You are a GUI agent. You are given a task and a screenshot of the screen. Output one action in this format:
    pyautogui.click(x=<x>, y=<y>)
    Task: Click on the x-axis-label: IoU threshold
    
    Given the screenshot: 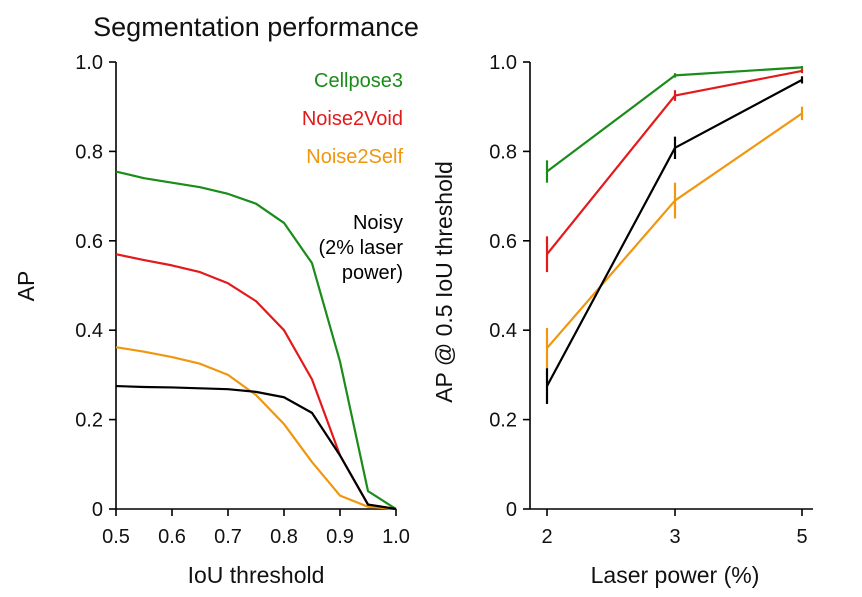 What is the action you would take?
    pyautogui.click(x=256, y=575)
    